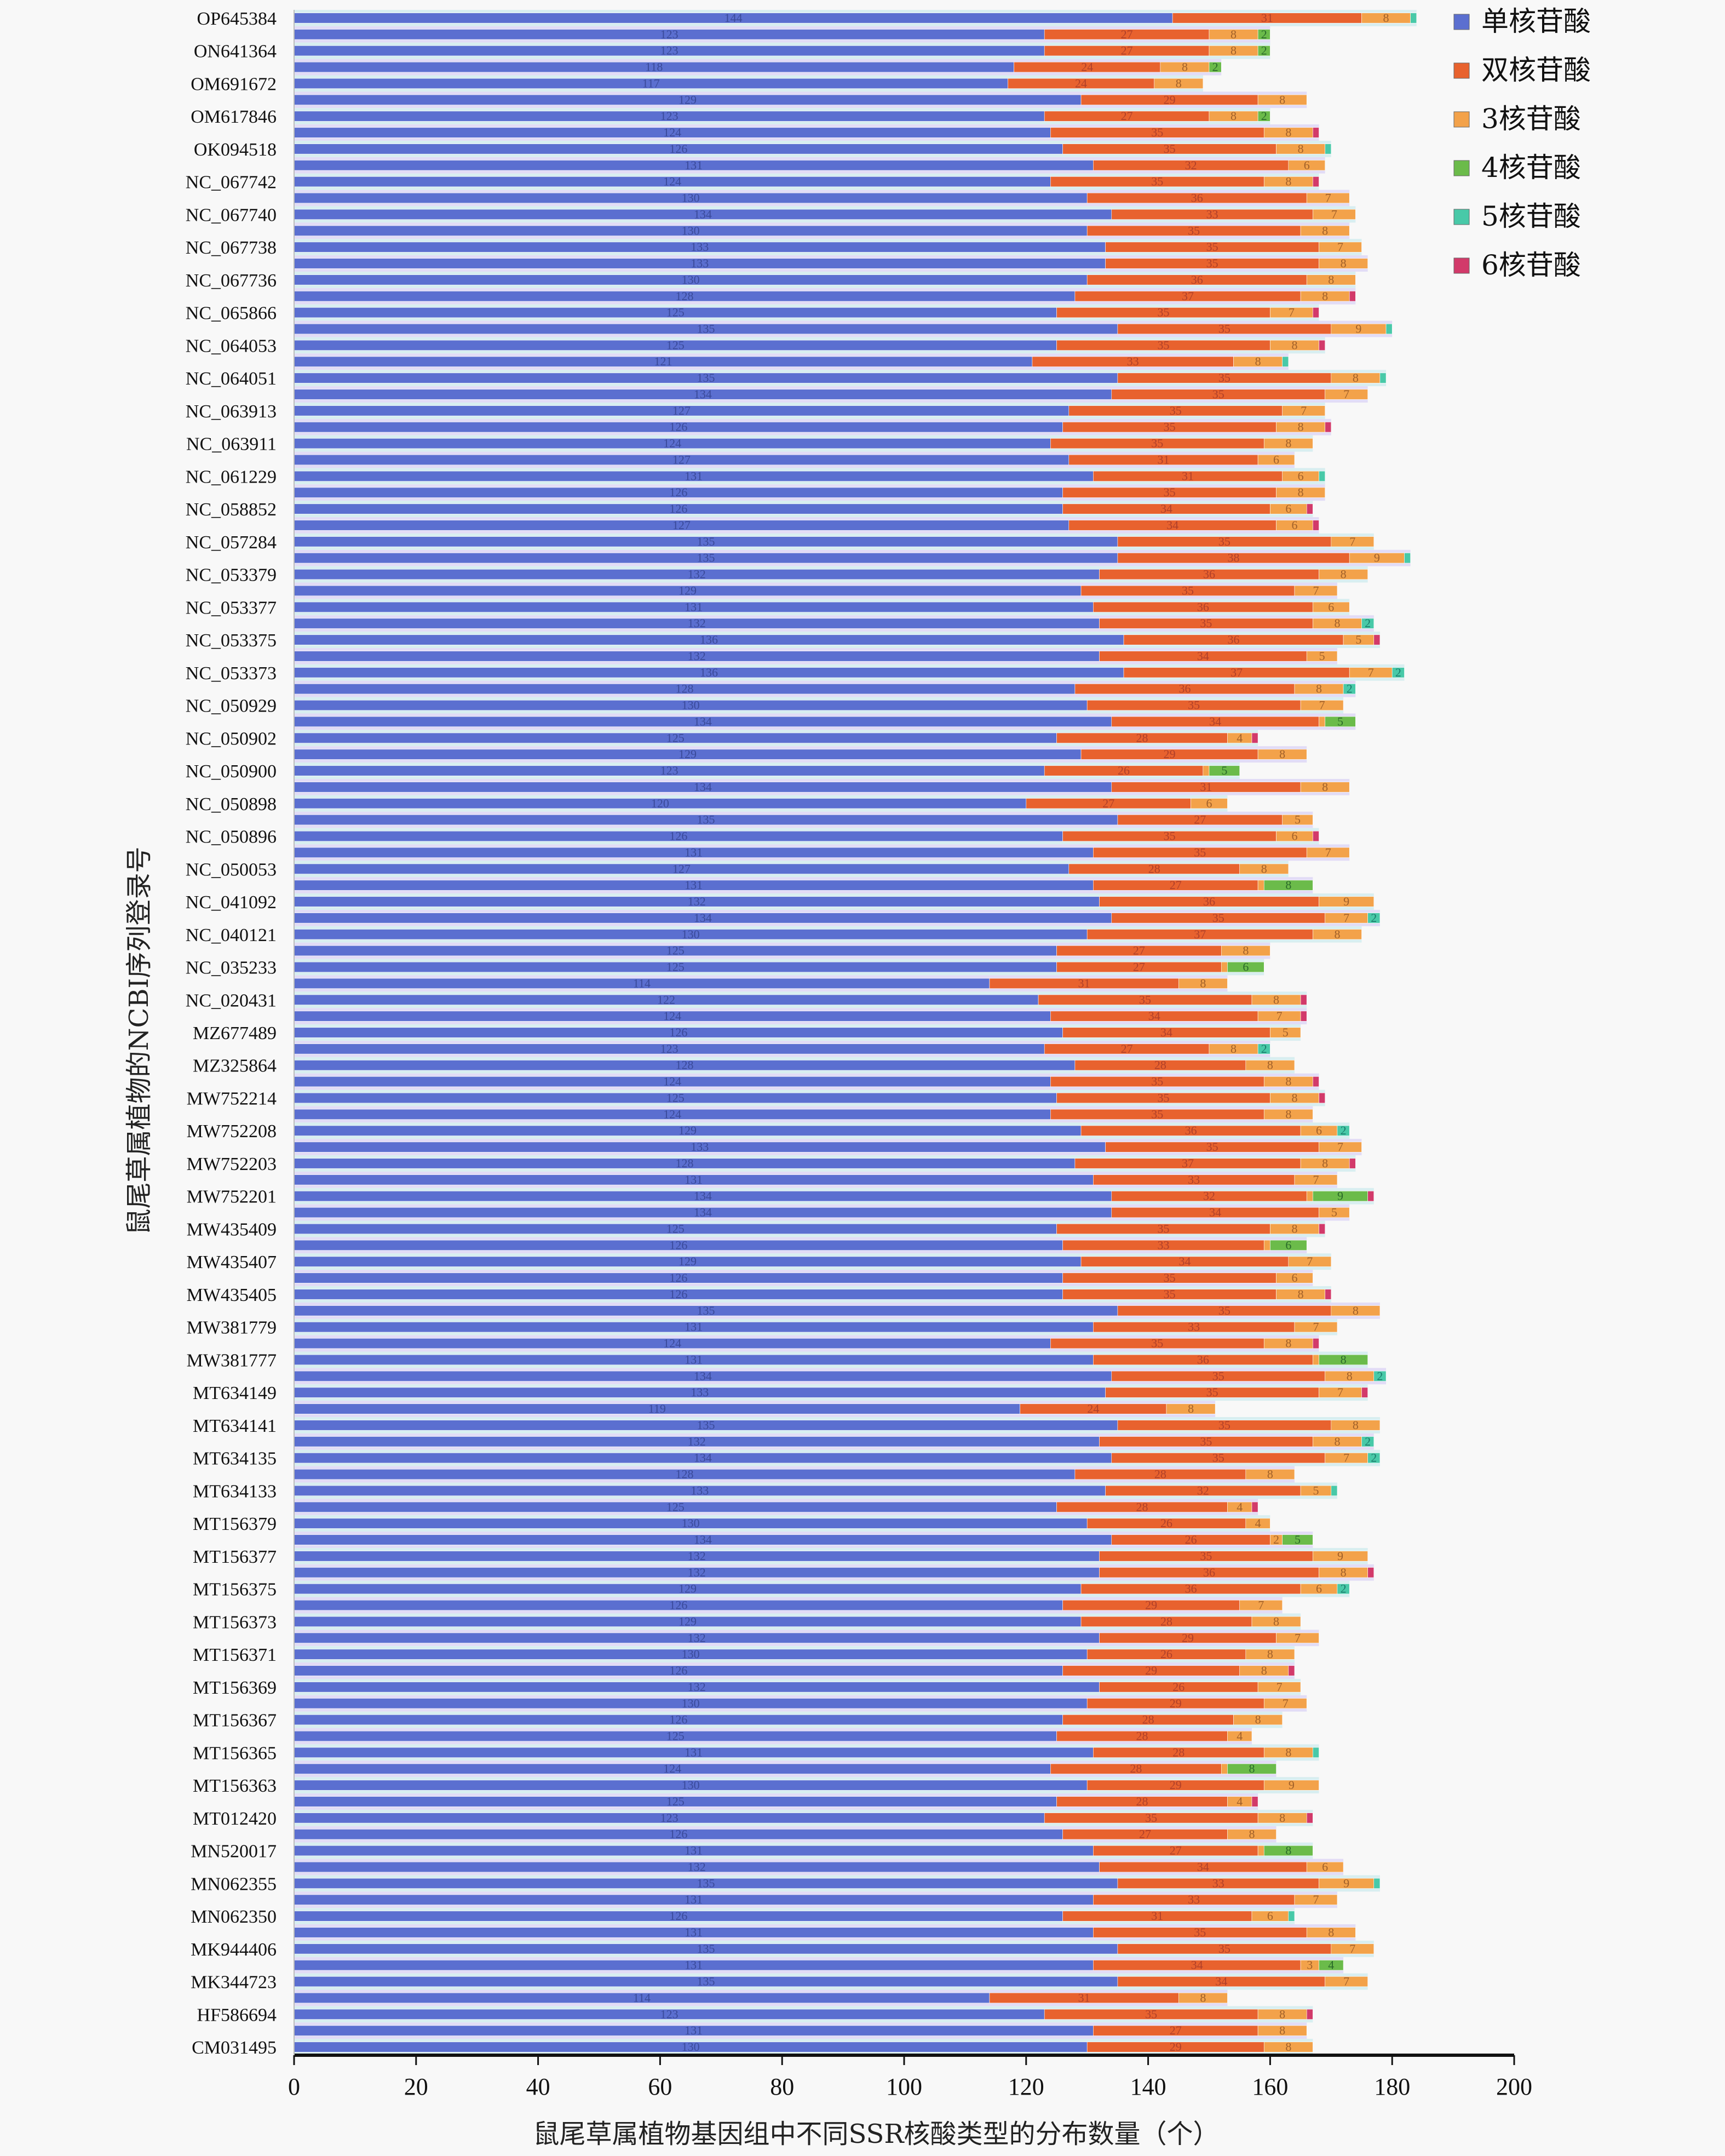 The height and width of the screenshot is (2156, 1725). I want to click on y-tick-label: OM691672, so click(234, 84).